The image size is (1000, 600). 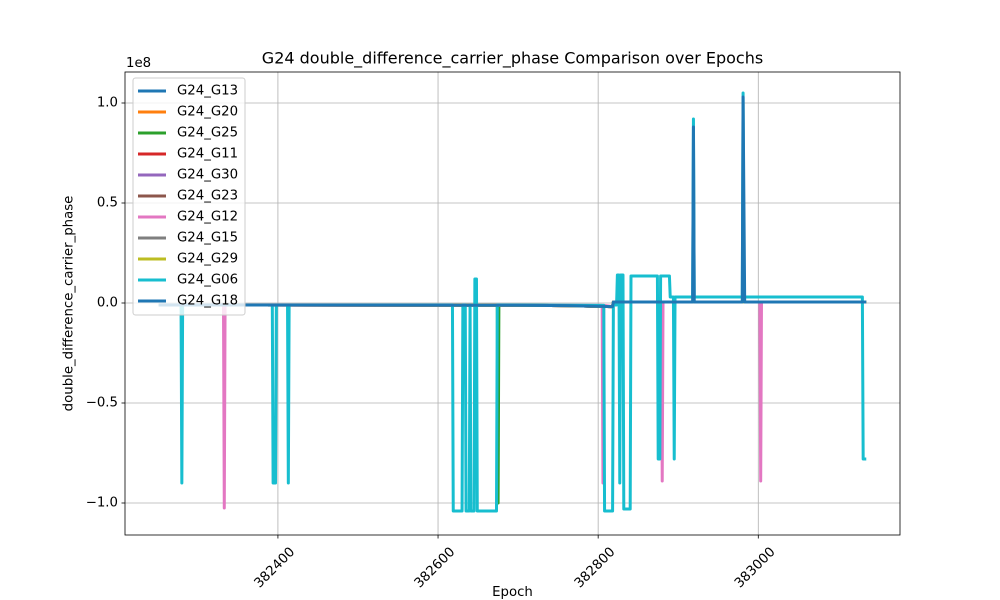 I want to click on legend-item: G24_G11, so click(x=188, y=154).